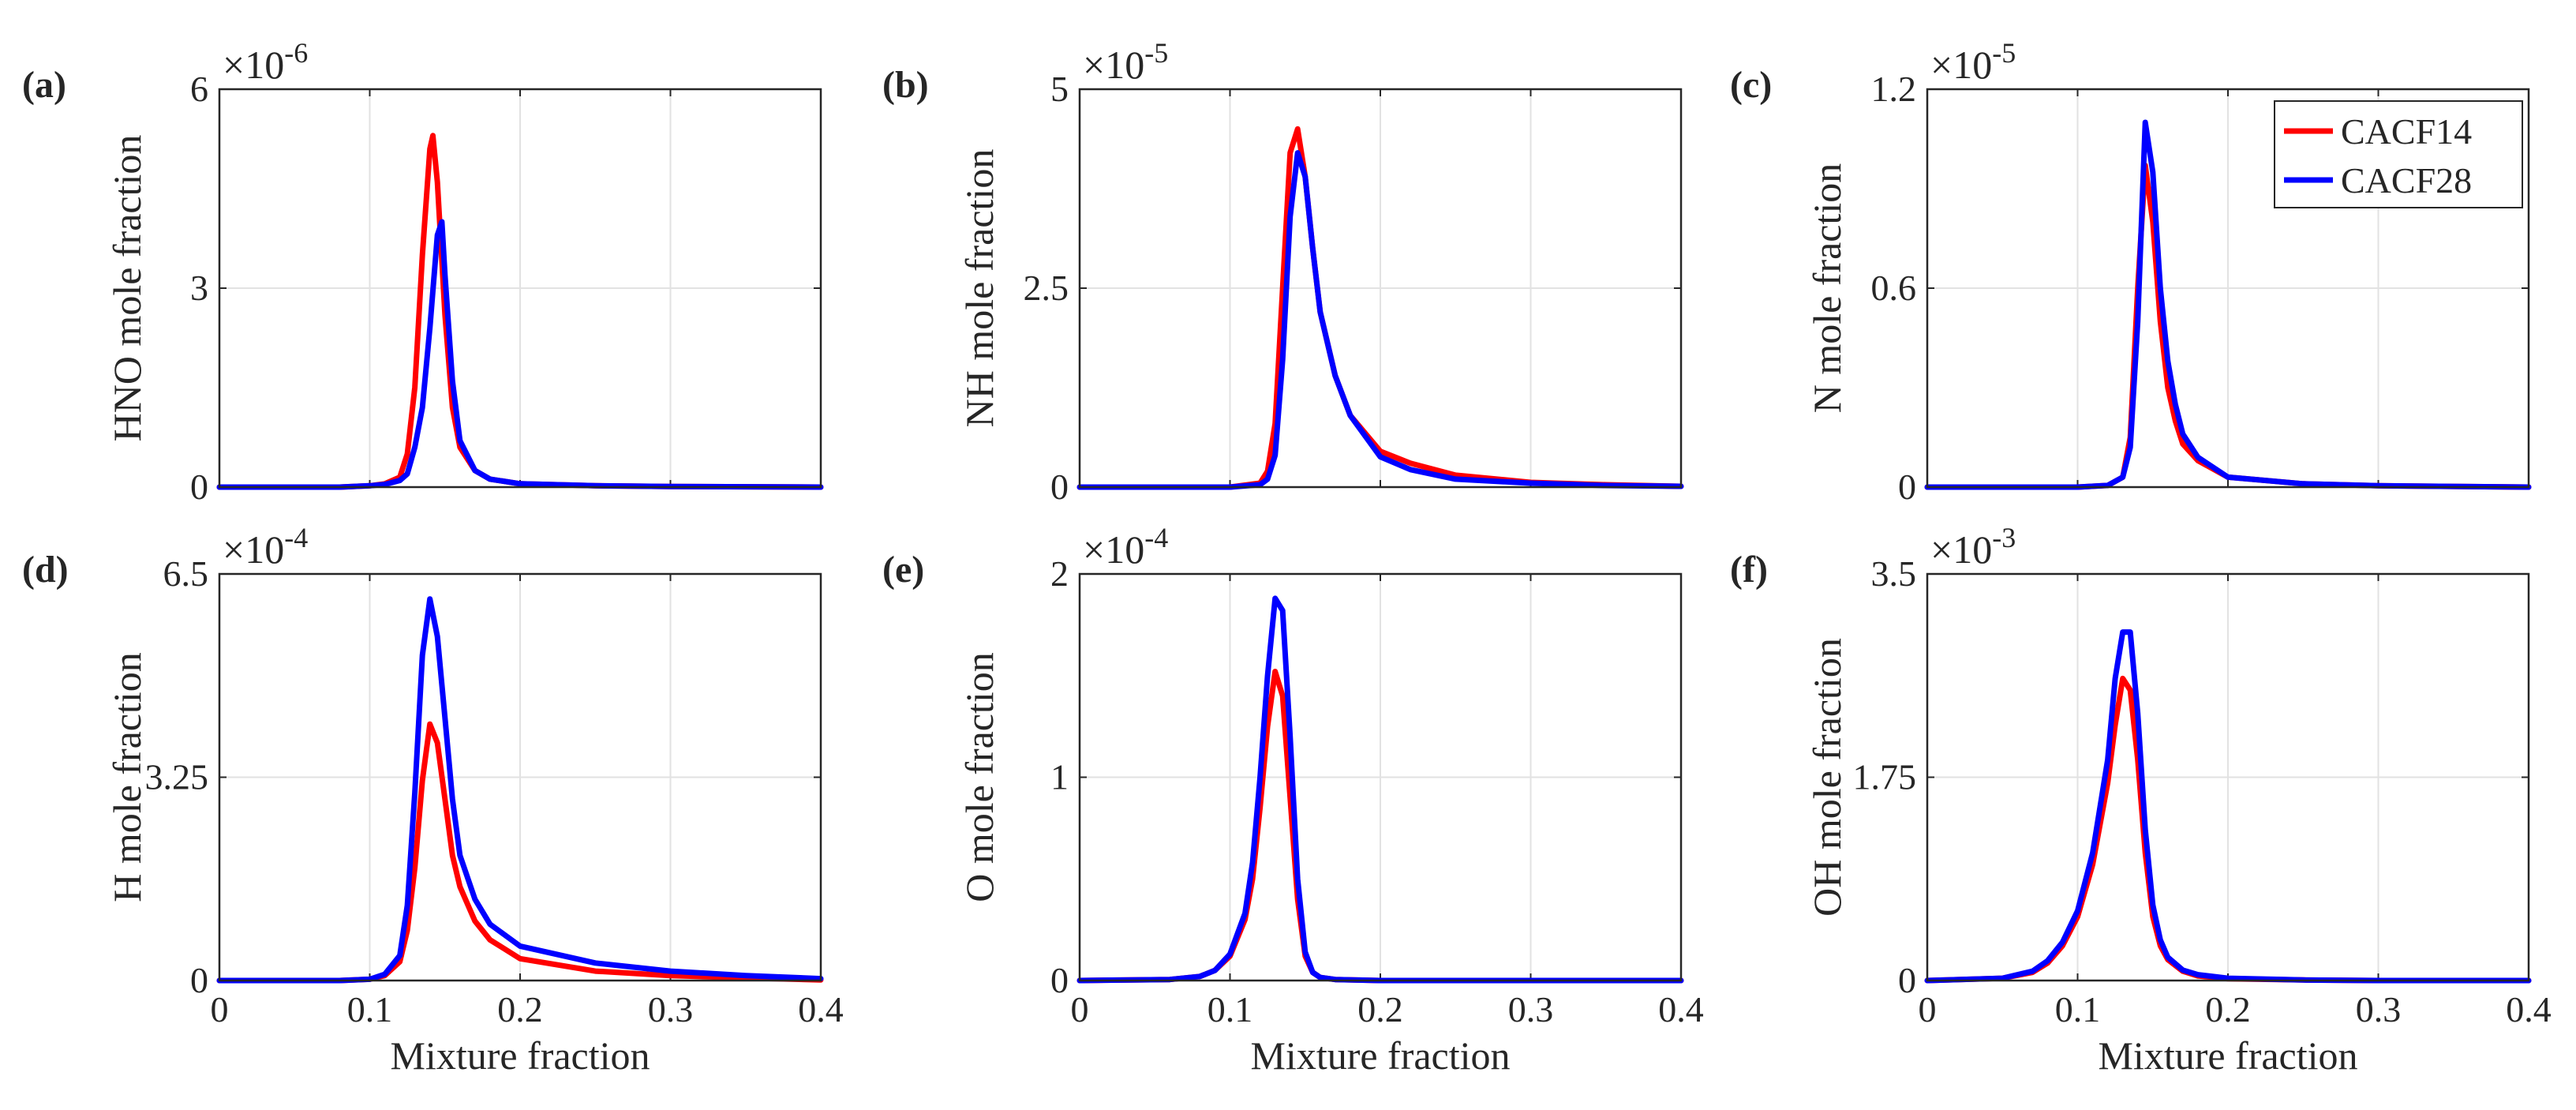 This screenshot has width=2576, height=1110. I want to click on y-tick-label: 3.5, so click(1894, 573).